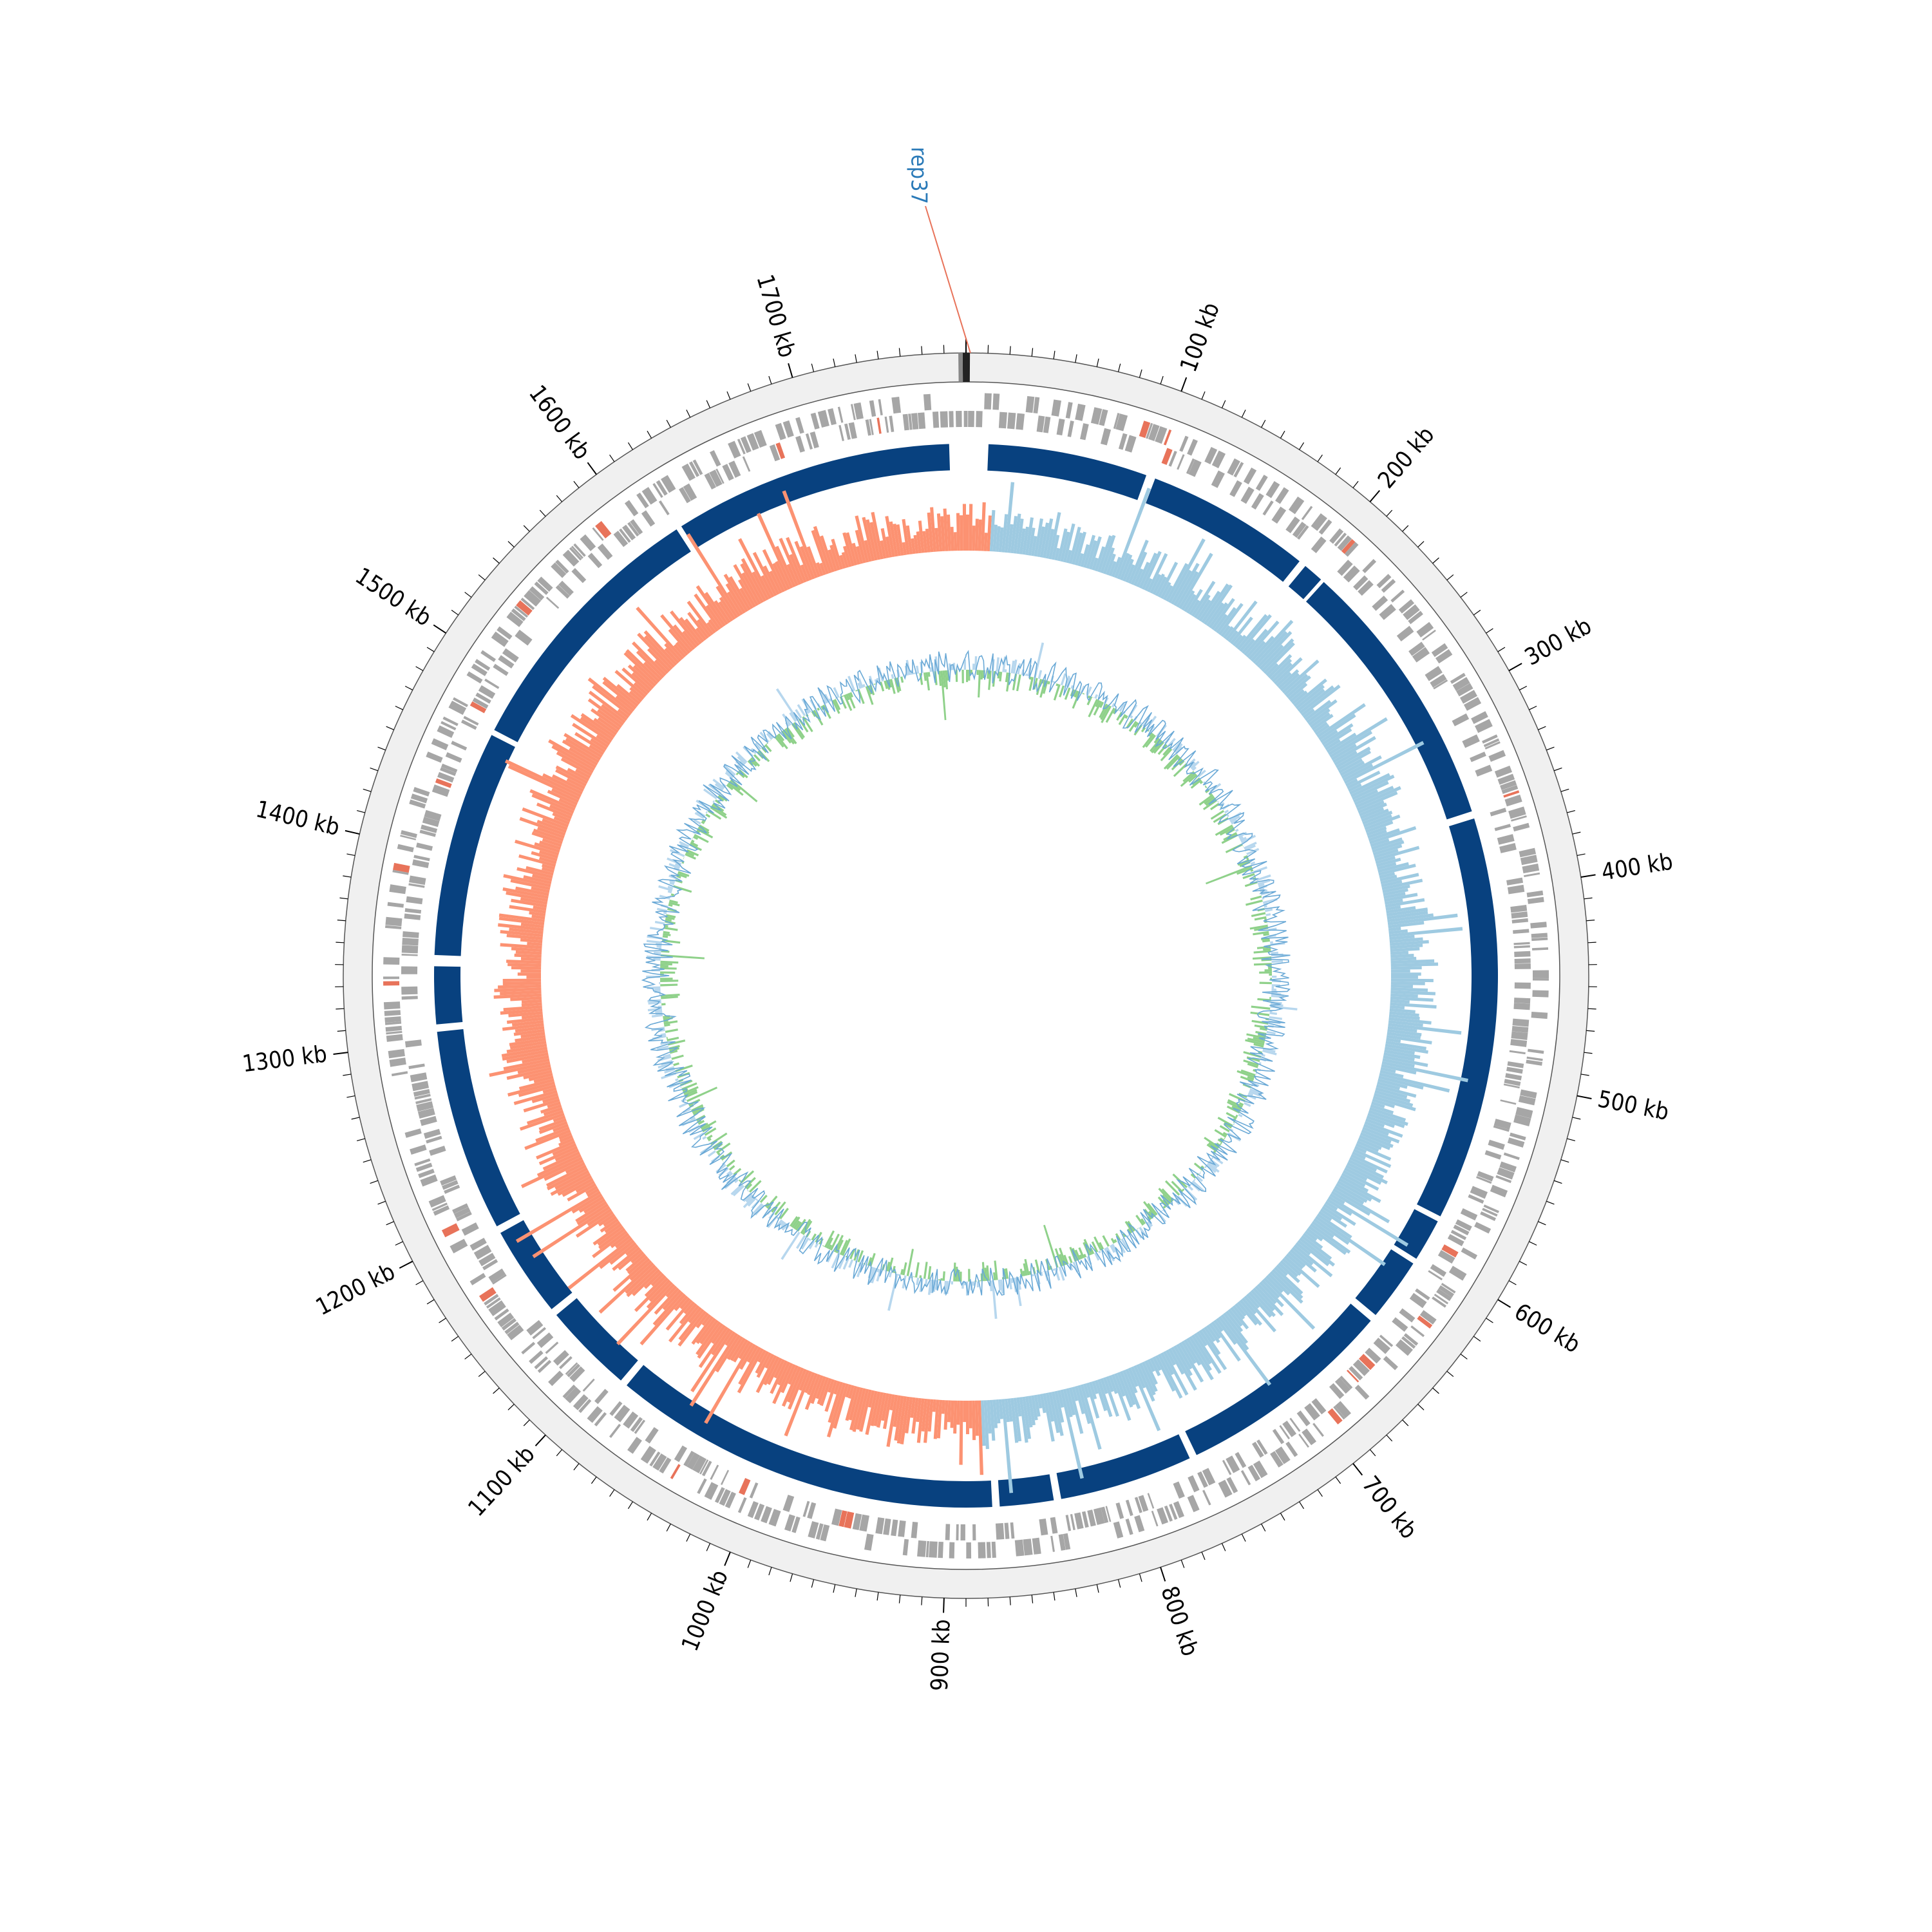  I want to click on major-tick, so click(352, 832).